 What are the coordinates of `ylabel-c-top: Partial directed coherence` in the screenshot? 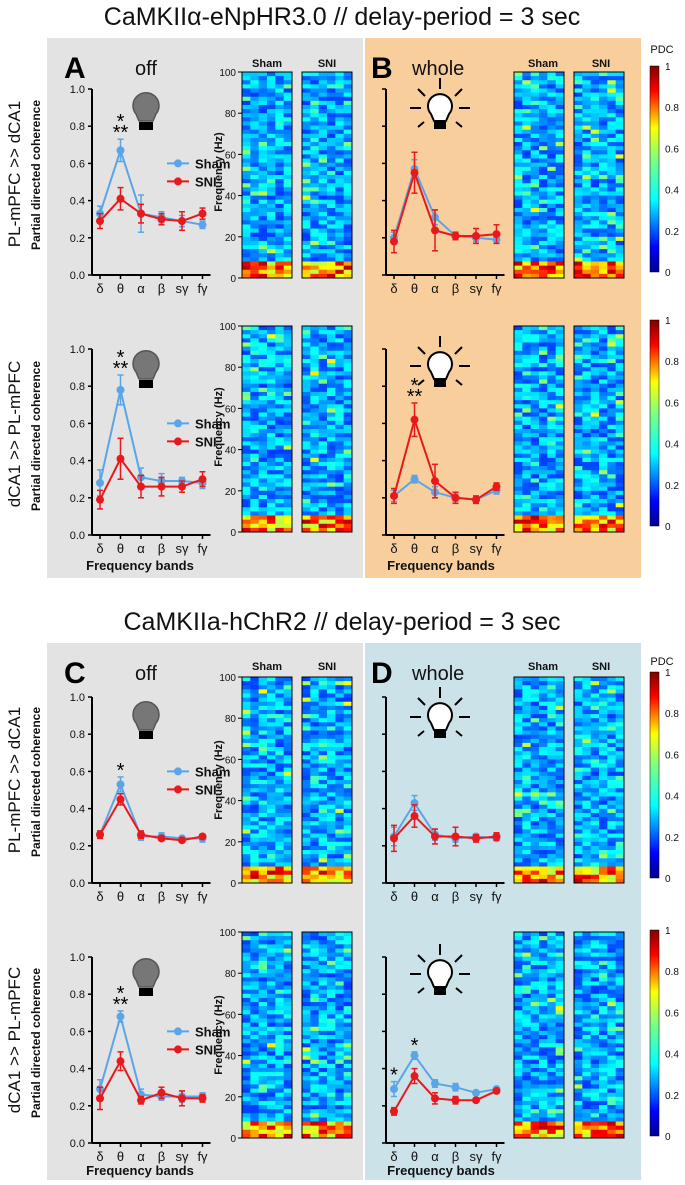 It's located at (36, 782).